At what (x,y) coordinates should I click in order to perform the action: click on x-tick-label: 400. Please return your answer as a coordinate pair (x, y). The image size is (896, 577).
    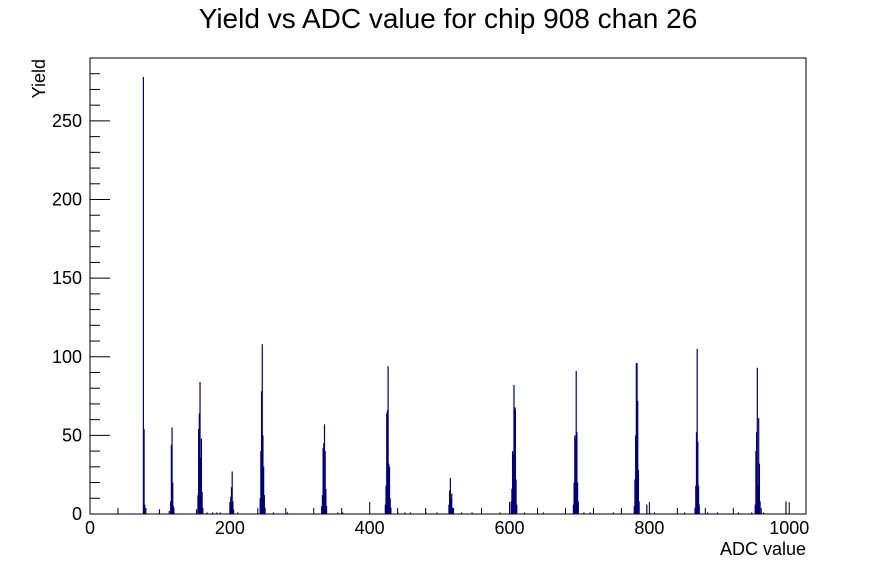
    Looking at the image, I should click on (370, 528).